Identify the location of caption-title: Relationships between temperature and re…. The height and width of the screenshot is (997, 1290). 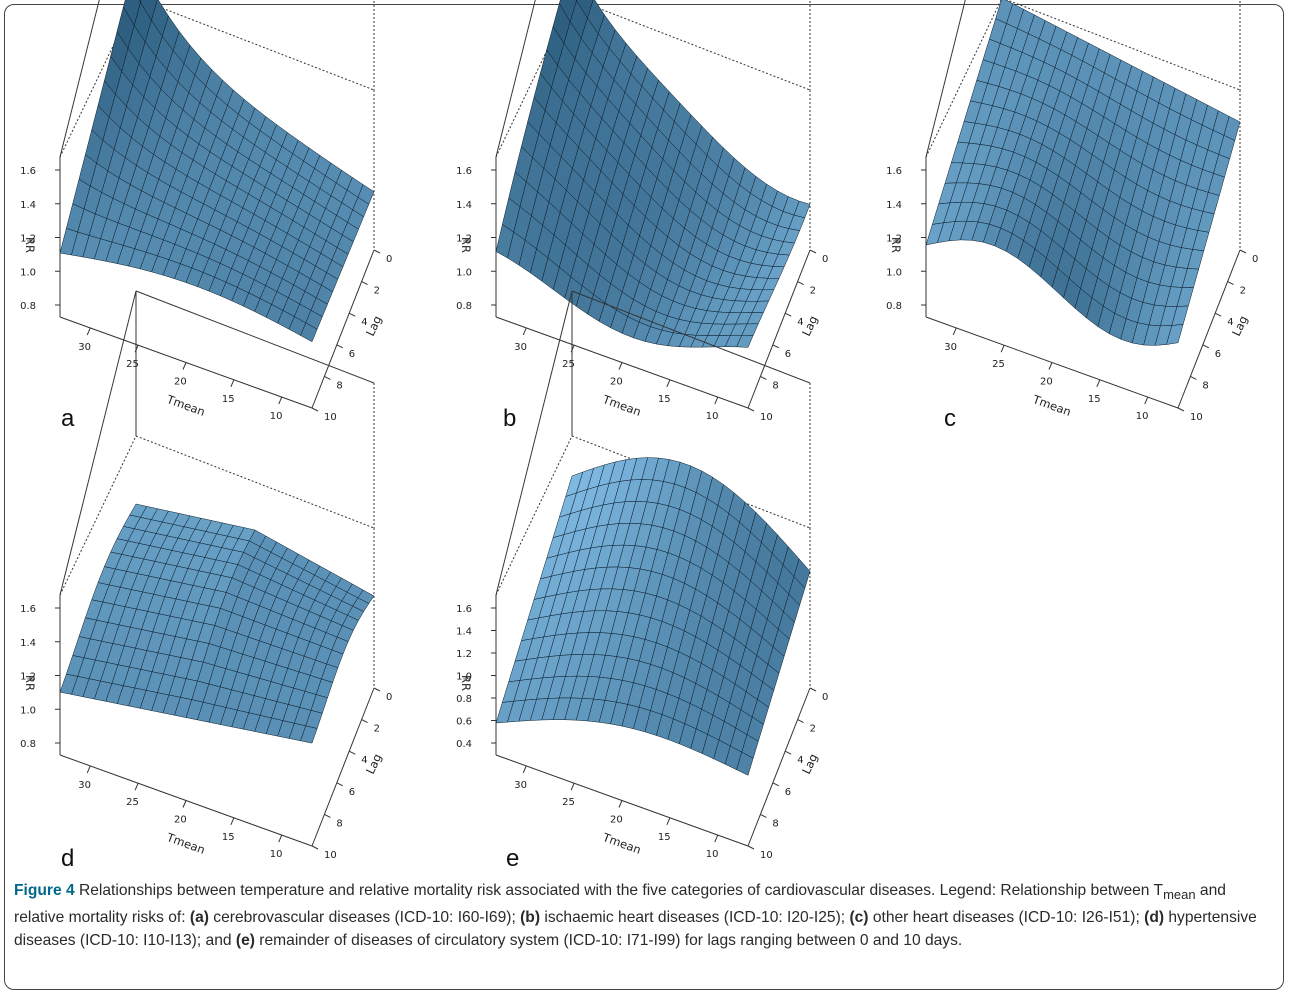
(619, 890).